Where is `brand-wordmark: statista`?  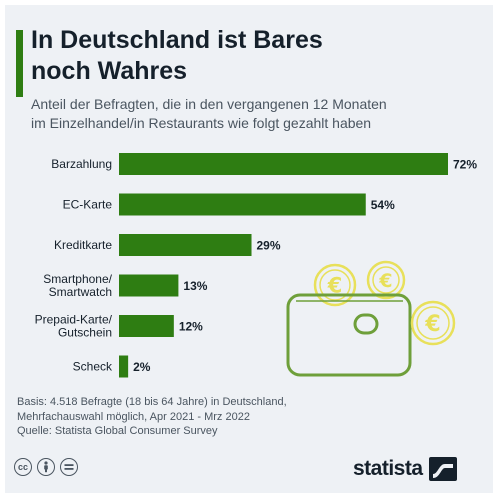 brand-wordmark: statista is located at coordinates (388, 468).